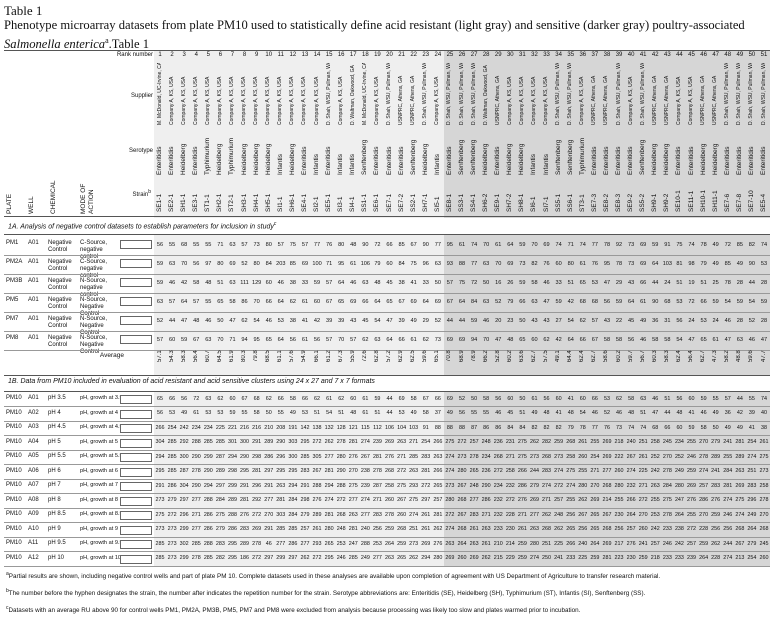  I want to click on cell: 230, so click(631, 558).